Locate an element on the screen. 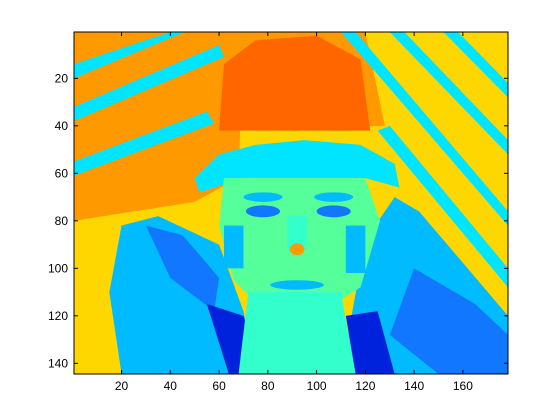 The image size is (560, 420). y-tick-label: 120 is located at coordinates (58, 316).